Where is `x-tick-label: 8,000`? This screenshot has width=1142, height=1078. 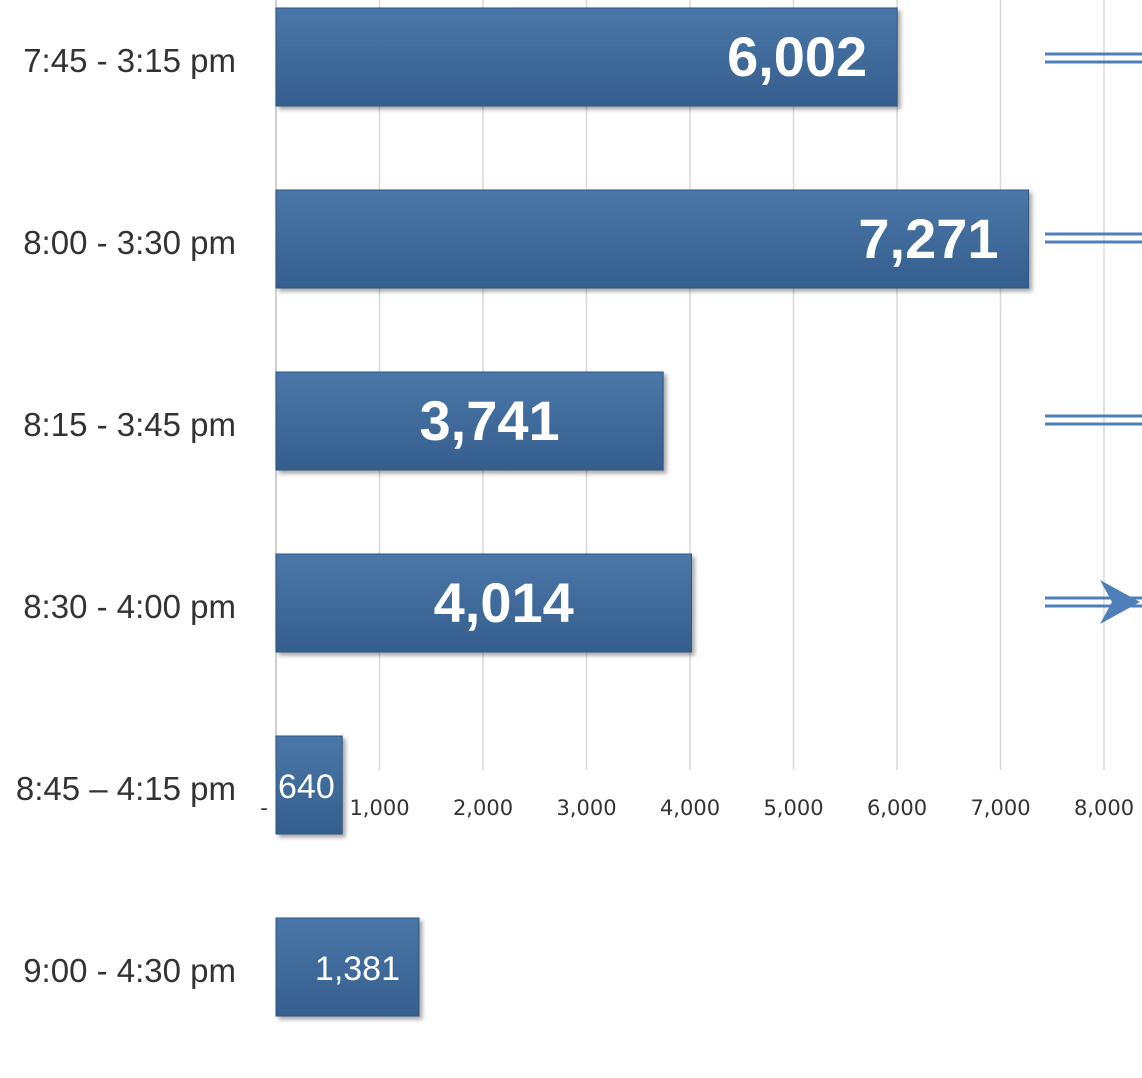
x-tick-label: 8,000 is located at coordinates (1104, 808).